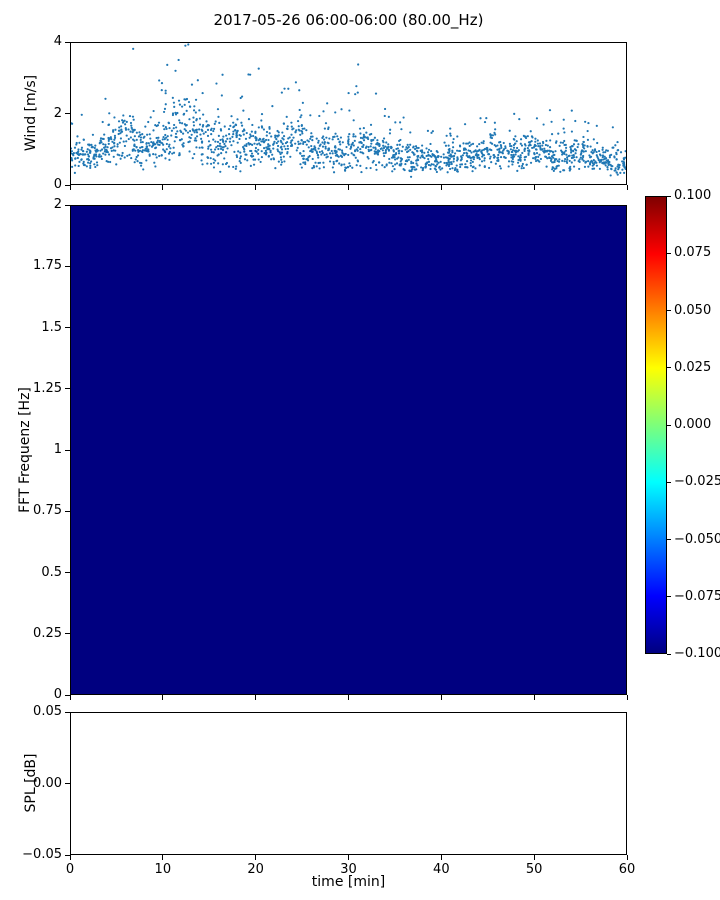  Describe the element at coordinates (47, 266) in the screenshot. I see `y-tick-label: 1.75` at that location.